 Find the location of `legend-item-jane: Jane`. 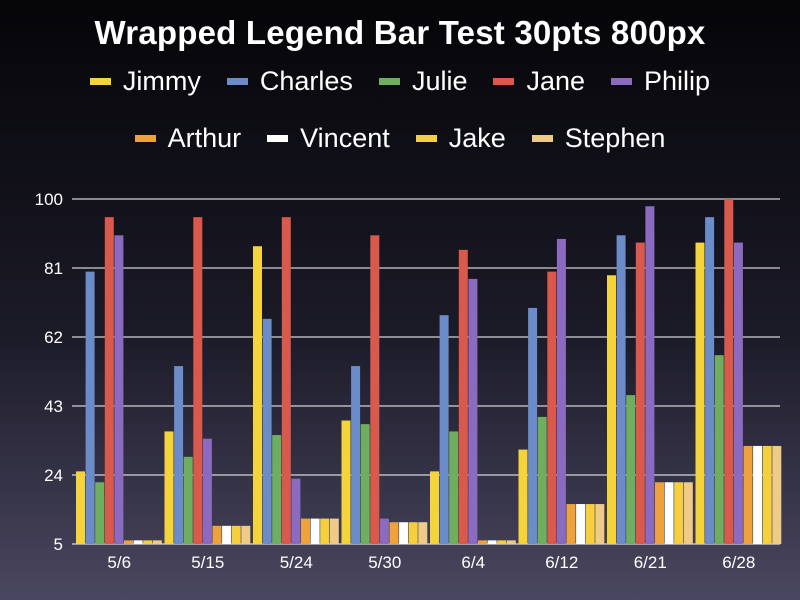

legend-item-jane: Jane is located at coordinates (539, 81).